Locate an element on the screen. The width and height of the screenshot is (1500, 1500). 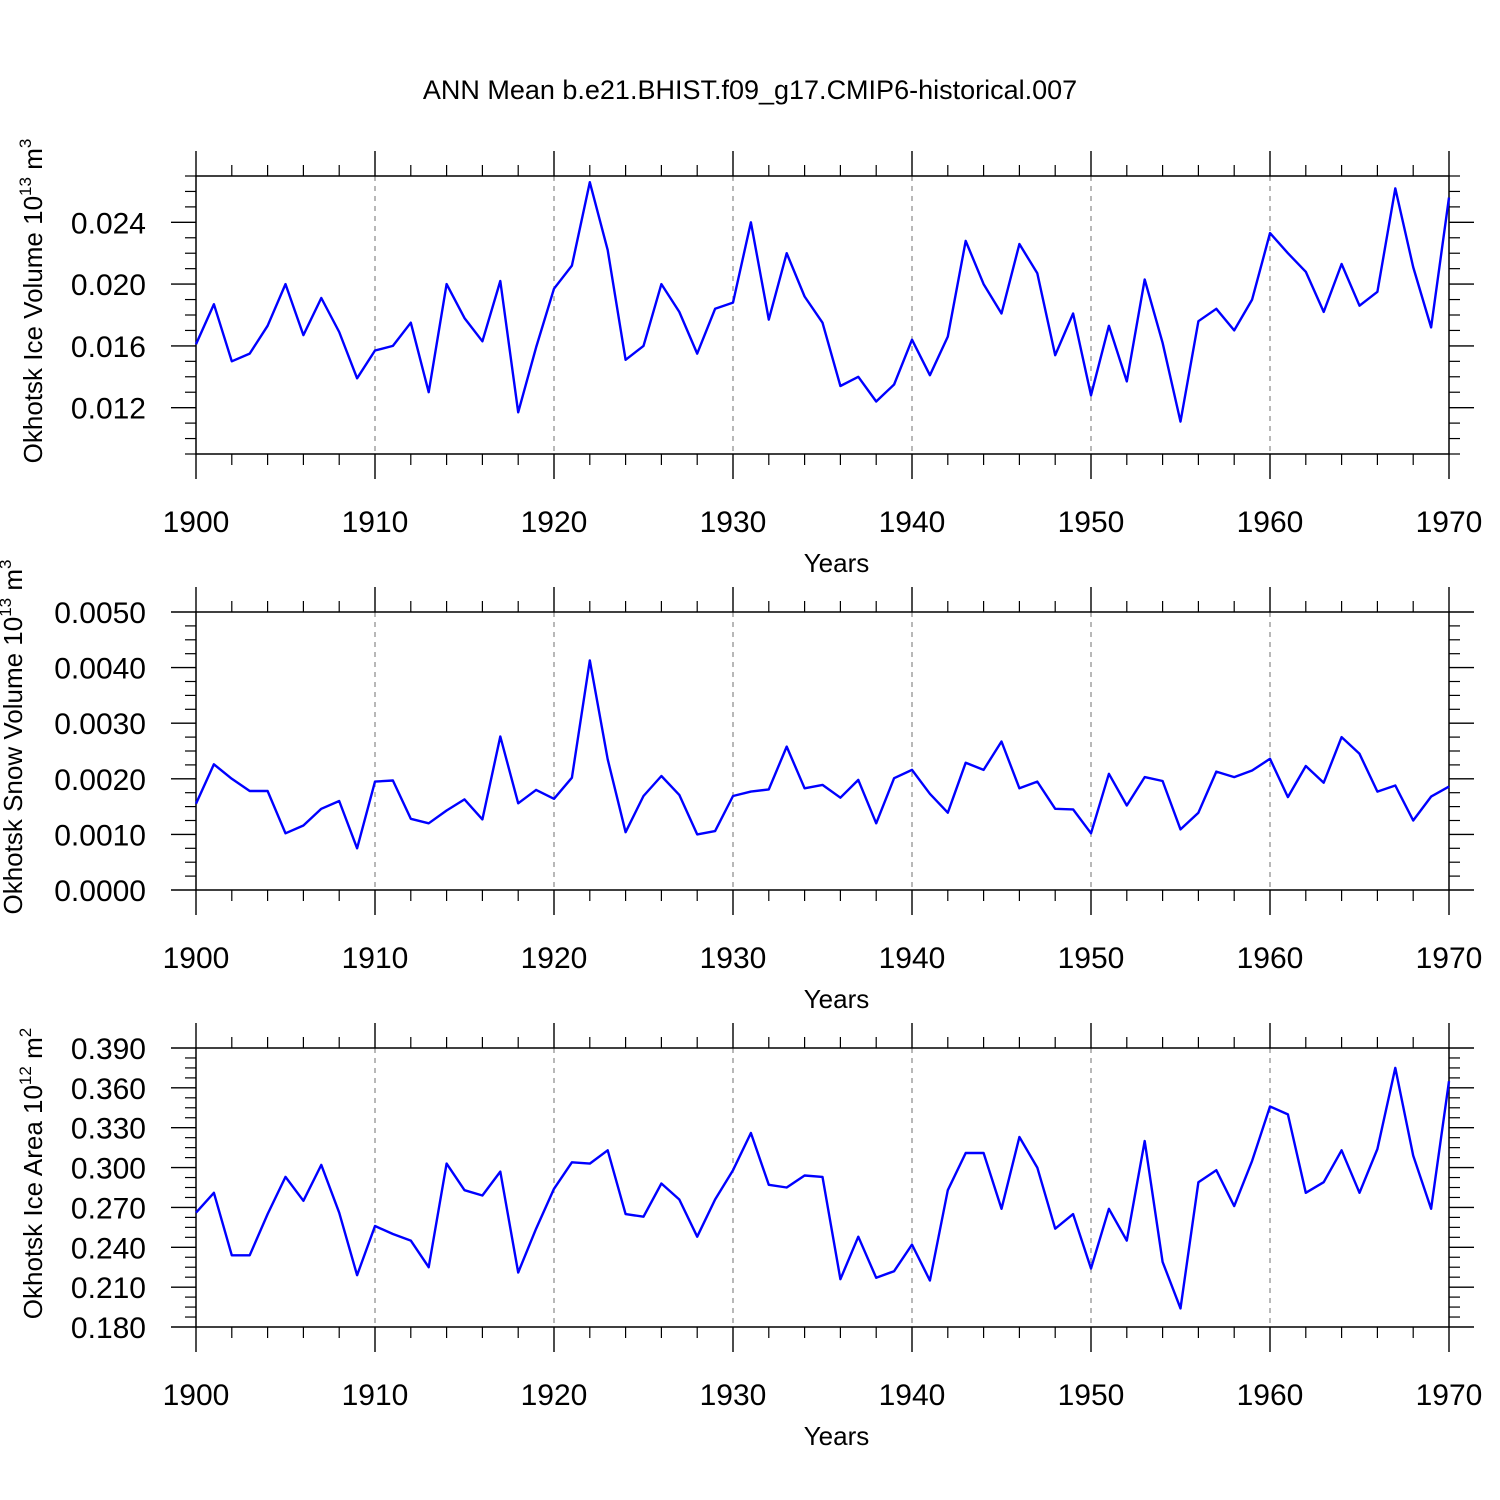
y-tick-label: 0.020 is located at coordinates (108, 285).